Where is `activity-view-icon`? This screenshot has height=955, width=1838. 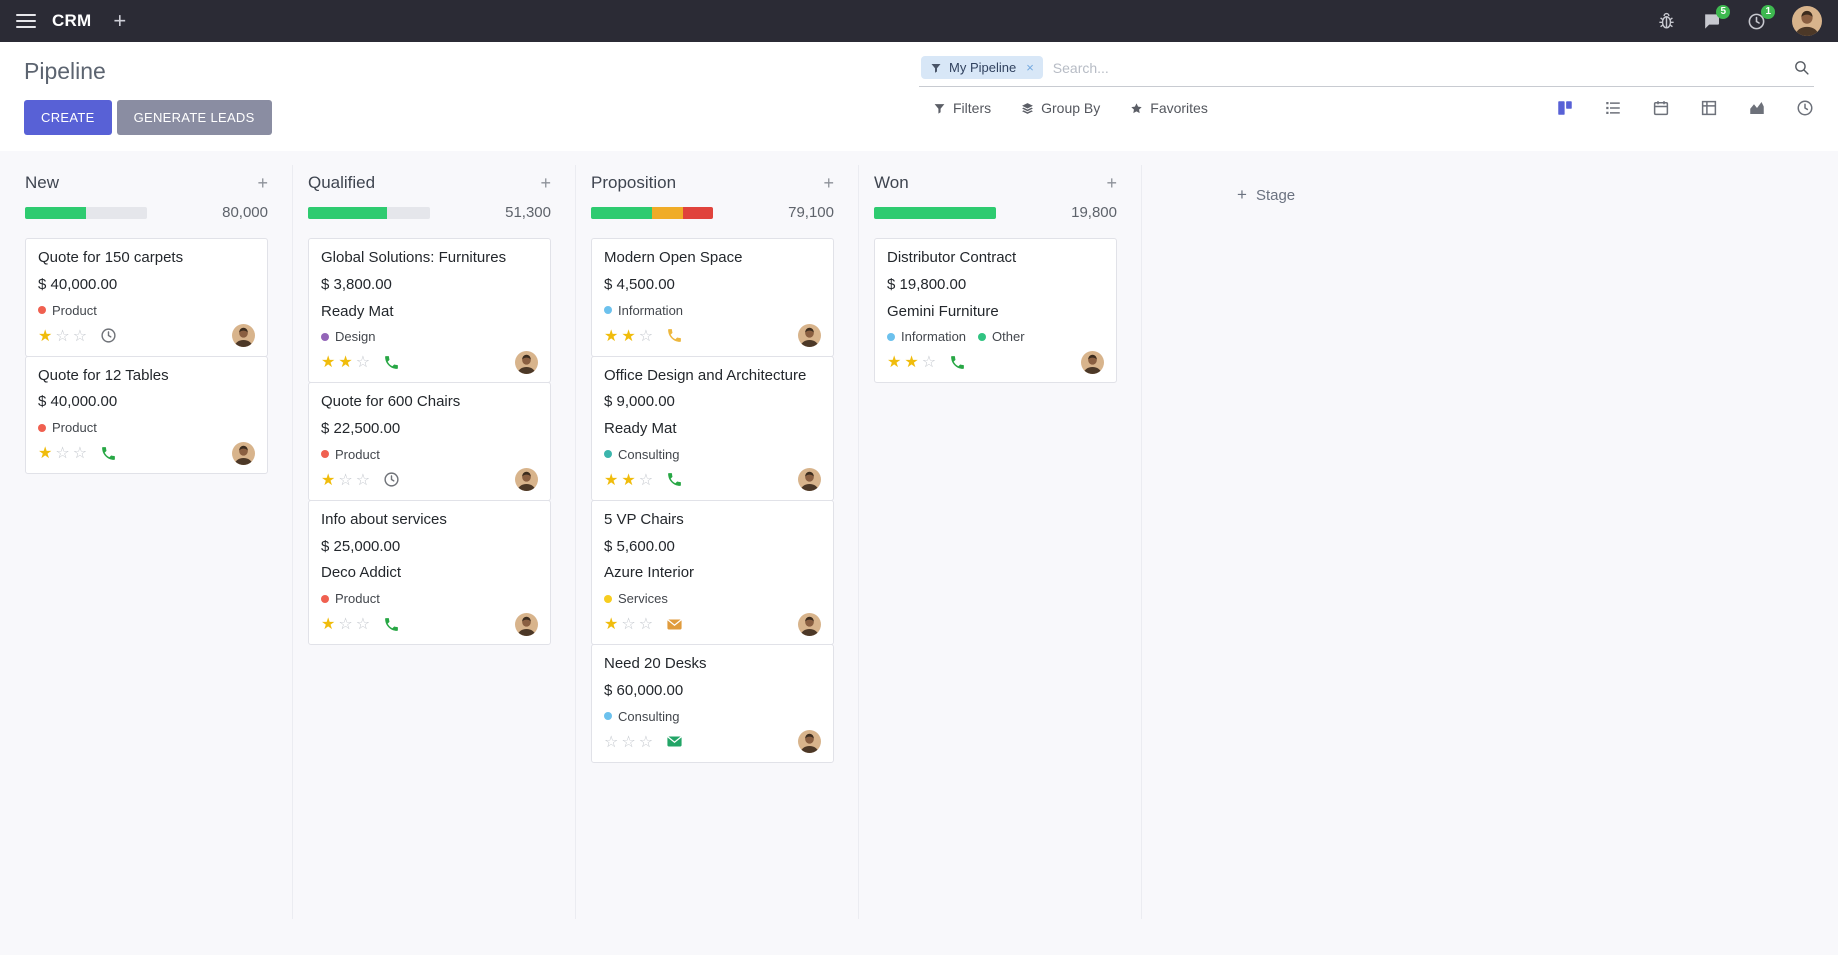 activity-view-icon is located at coordinates (1805, 108).